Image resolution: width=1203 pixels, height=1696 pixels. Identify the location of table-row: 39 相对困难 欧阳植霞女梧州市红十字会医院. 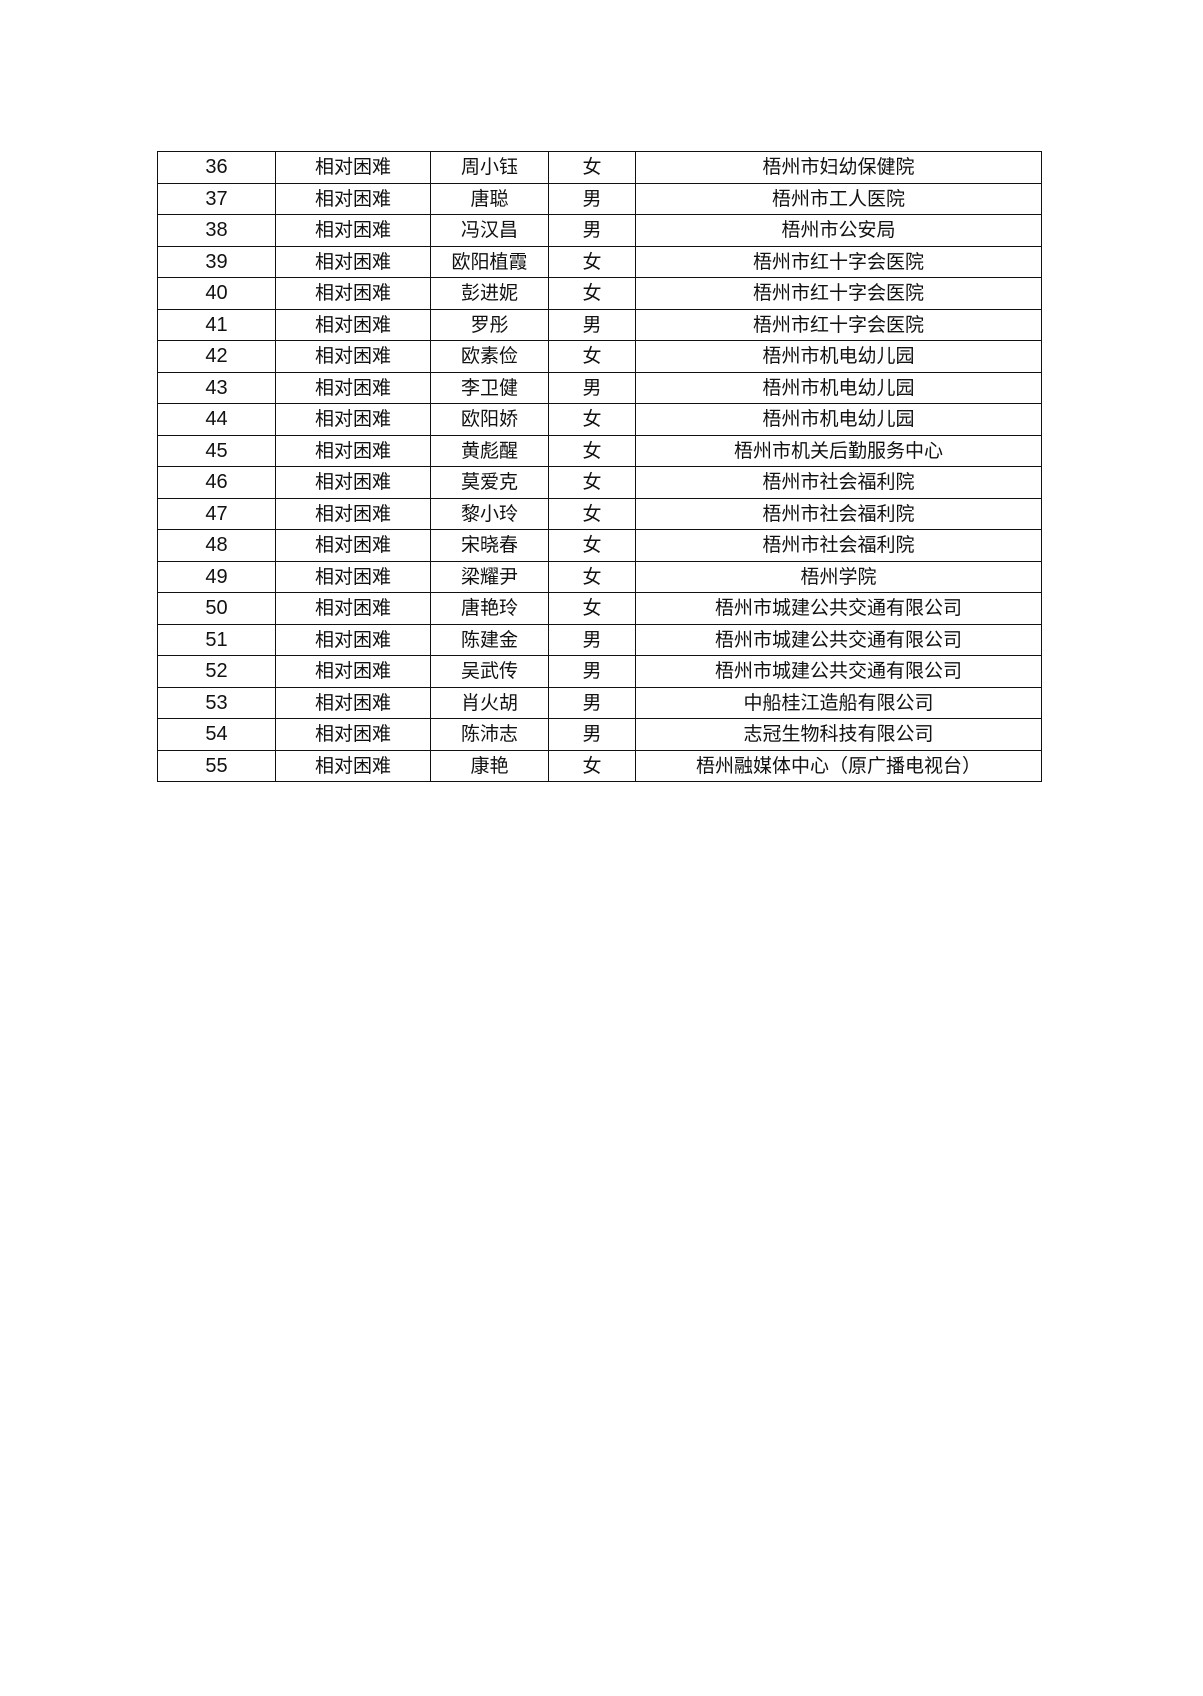
(599, 261).